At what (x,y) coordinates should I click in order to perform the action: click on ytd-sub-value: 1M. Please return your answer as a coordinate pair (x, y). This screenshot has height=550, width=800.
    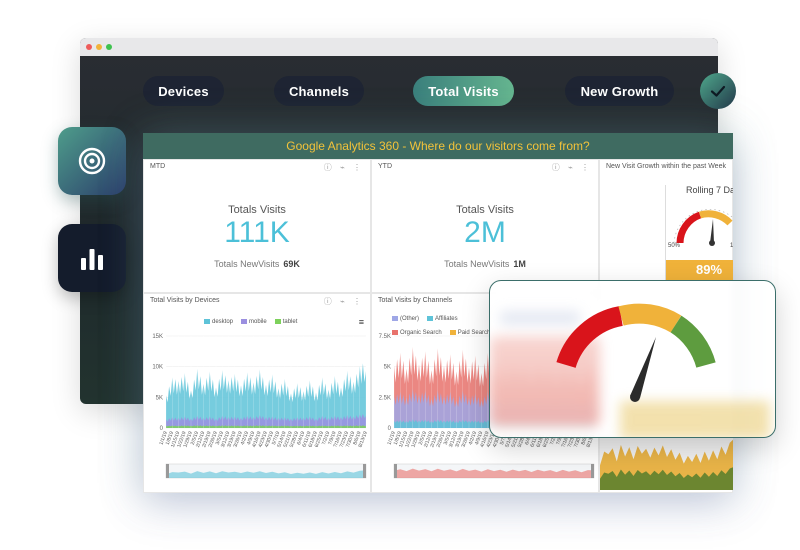
    Looking at the image, I should click on (519, 264).